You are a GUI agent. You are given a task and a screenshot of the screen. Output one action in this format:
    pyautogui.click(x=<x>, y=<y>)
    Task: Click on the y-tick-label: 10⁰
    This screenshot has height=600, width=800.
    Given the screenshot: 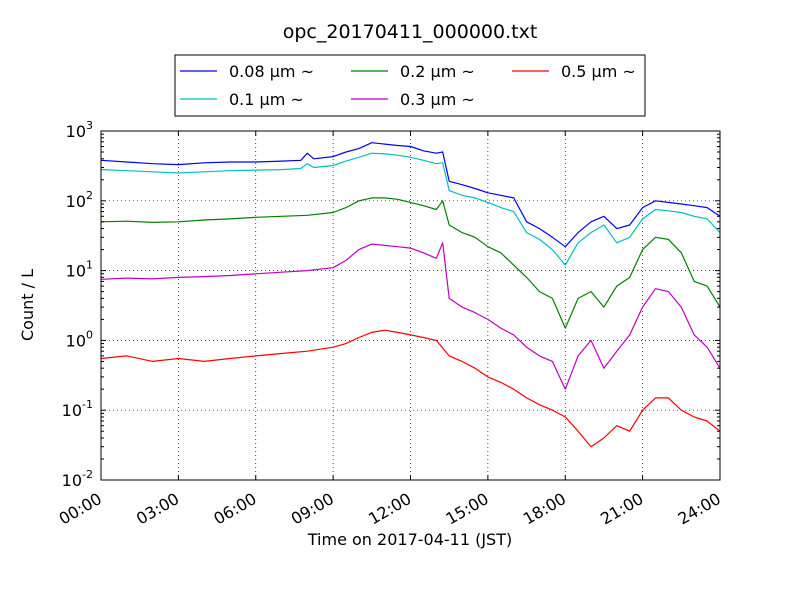 What is the action you would take?
    pyautogui.click(x=79, y=339)
    